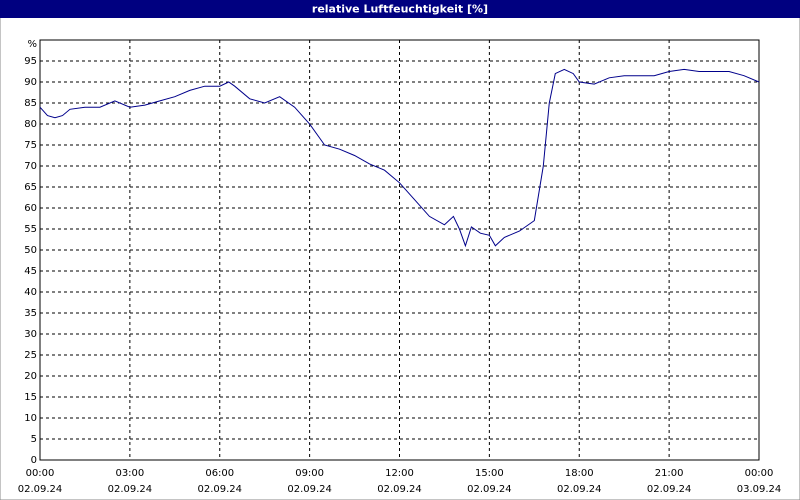  I want to click on y-tick-label: 80, so click(30, 124).